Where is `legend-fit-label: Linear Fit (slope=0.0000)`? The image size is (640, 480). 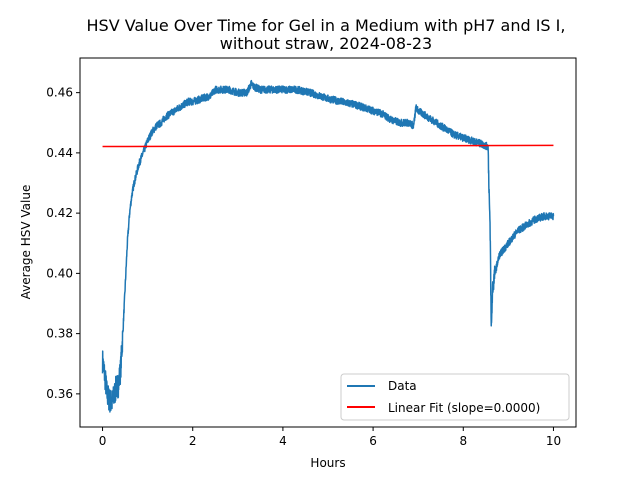 legend-fit-label: Linear Fit (slope=0.0000) is located at coordinates (464, 408).